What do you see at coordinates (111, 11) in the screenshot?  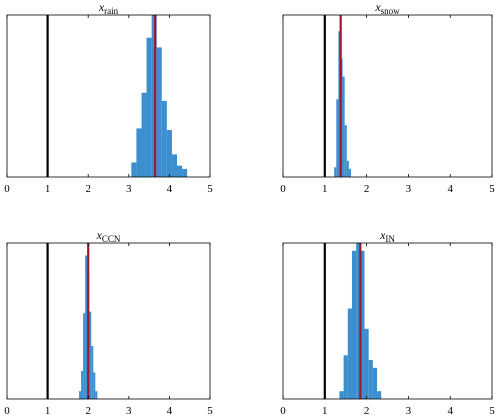 I see `panel-title-subscript: rain` at bounding box center [111, 11].